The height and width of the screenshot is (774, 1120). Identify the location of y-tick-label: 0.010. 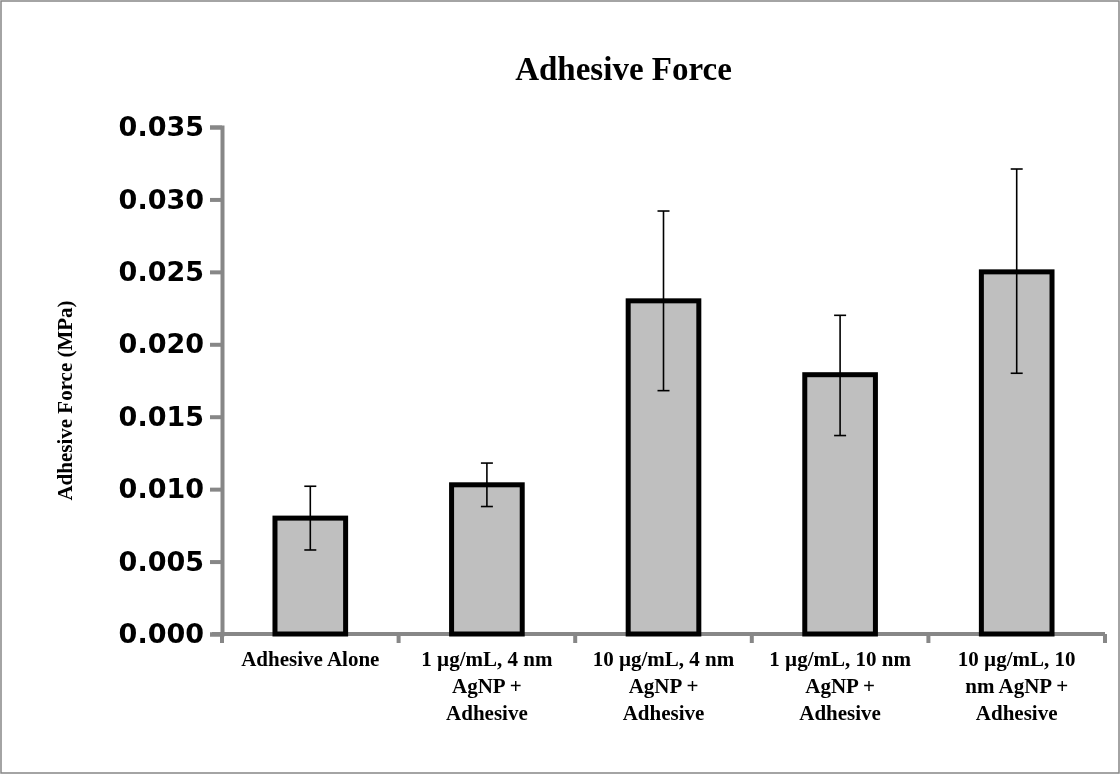
(161, 489).